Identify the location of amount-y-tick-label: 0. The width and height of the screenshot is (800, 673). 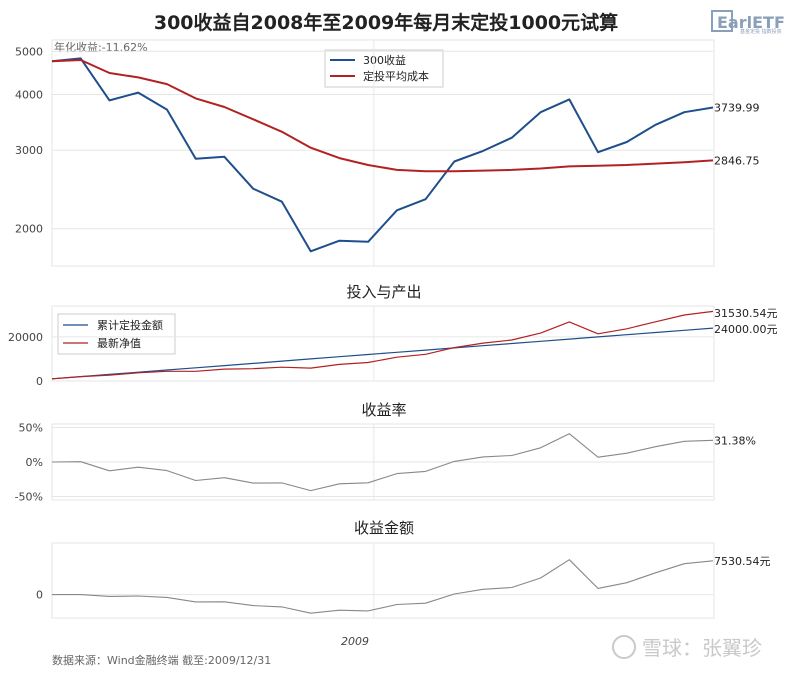
(39, 595).